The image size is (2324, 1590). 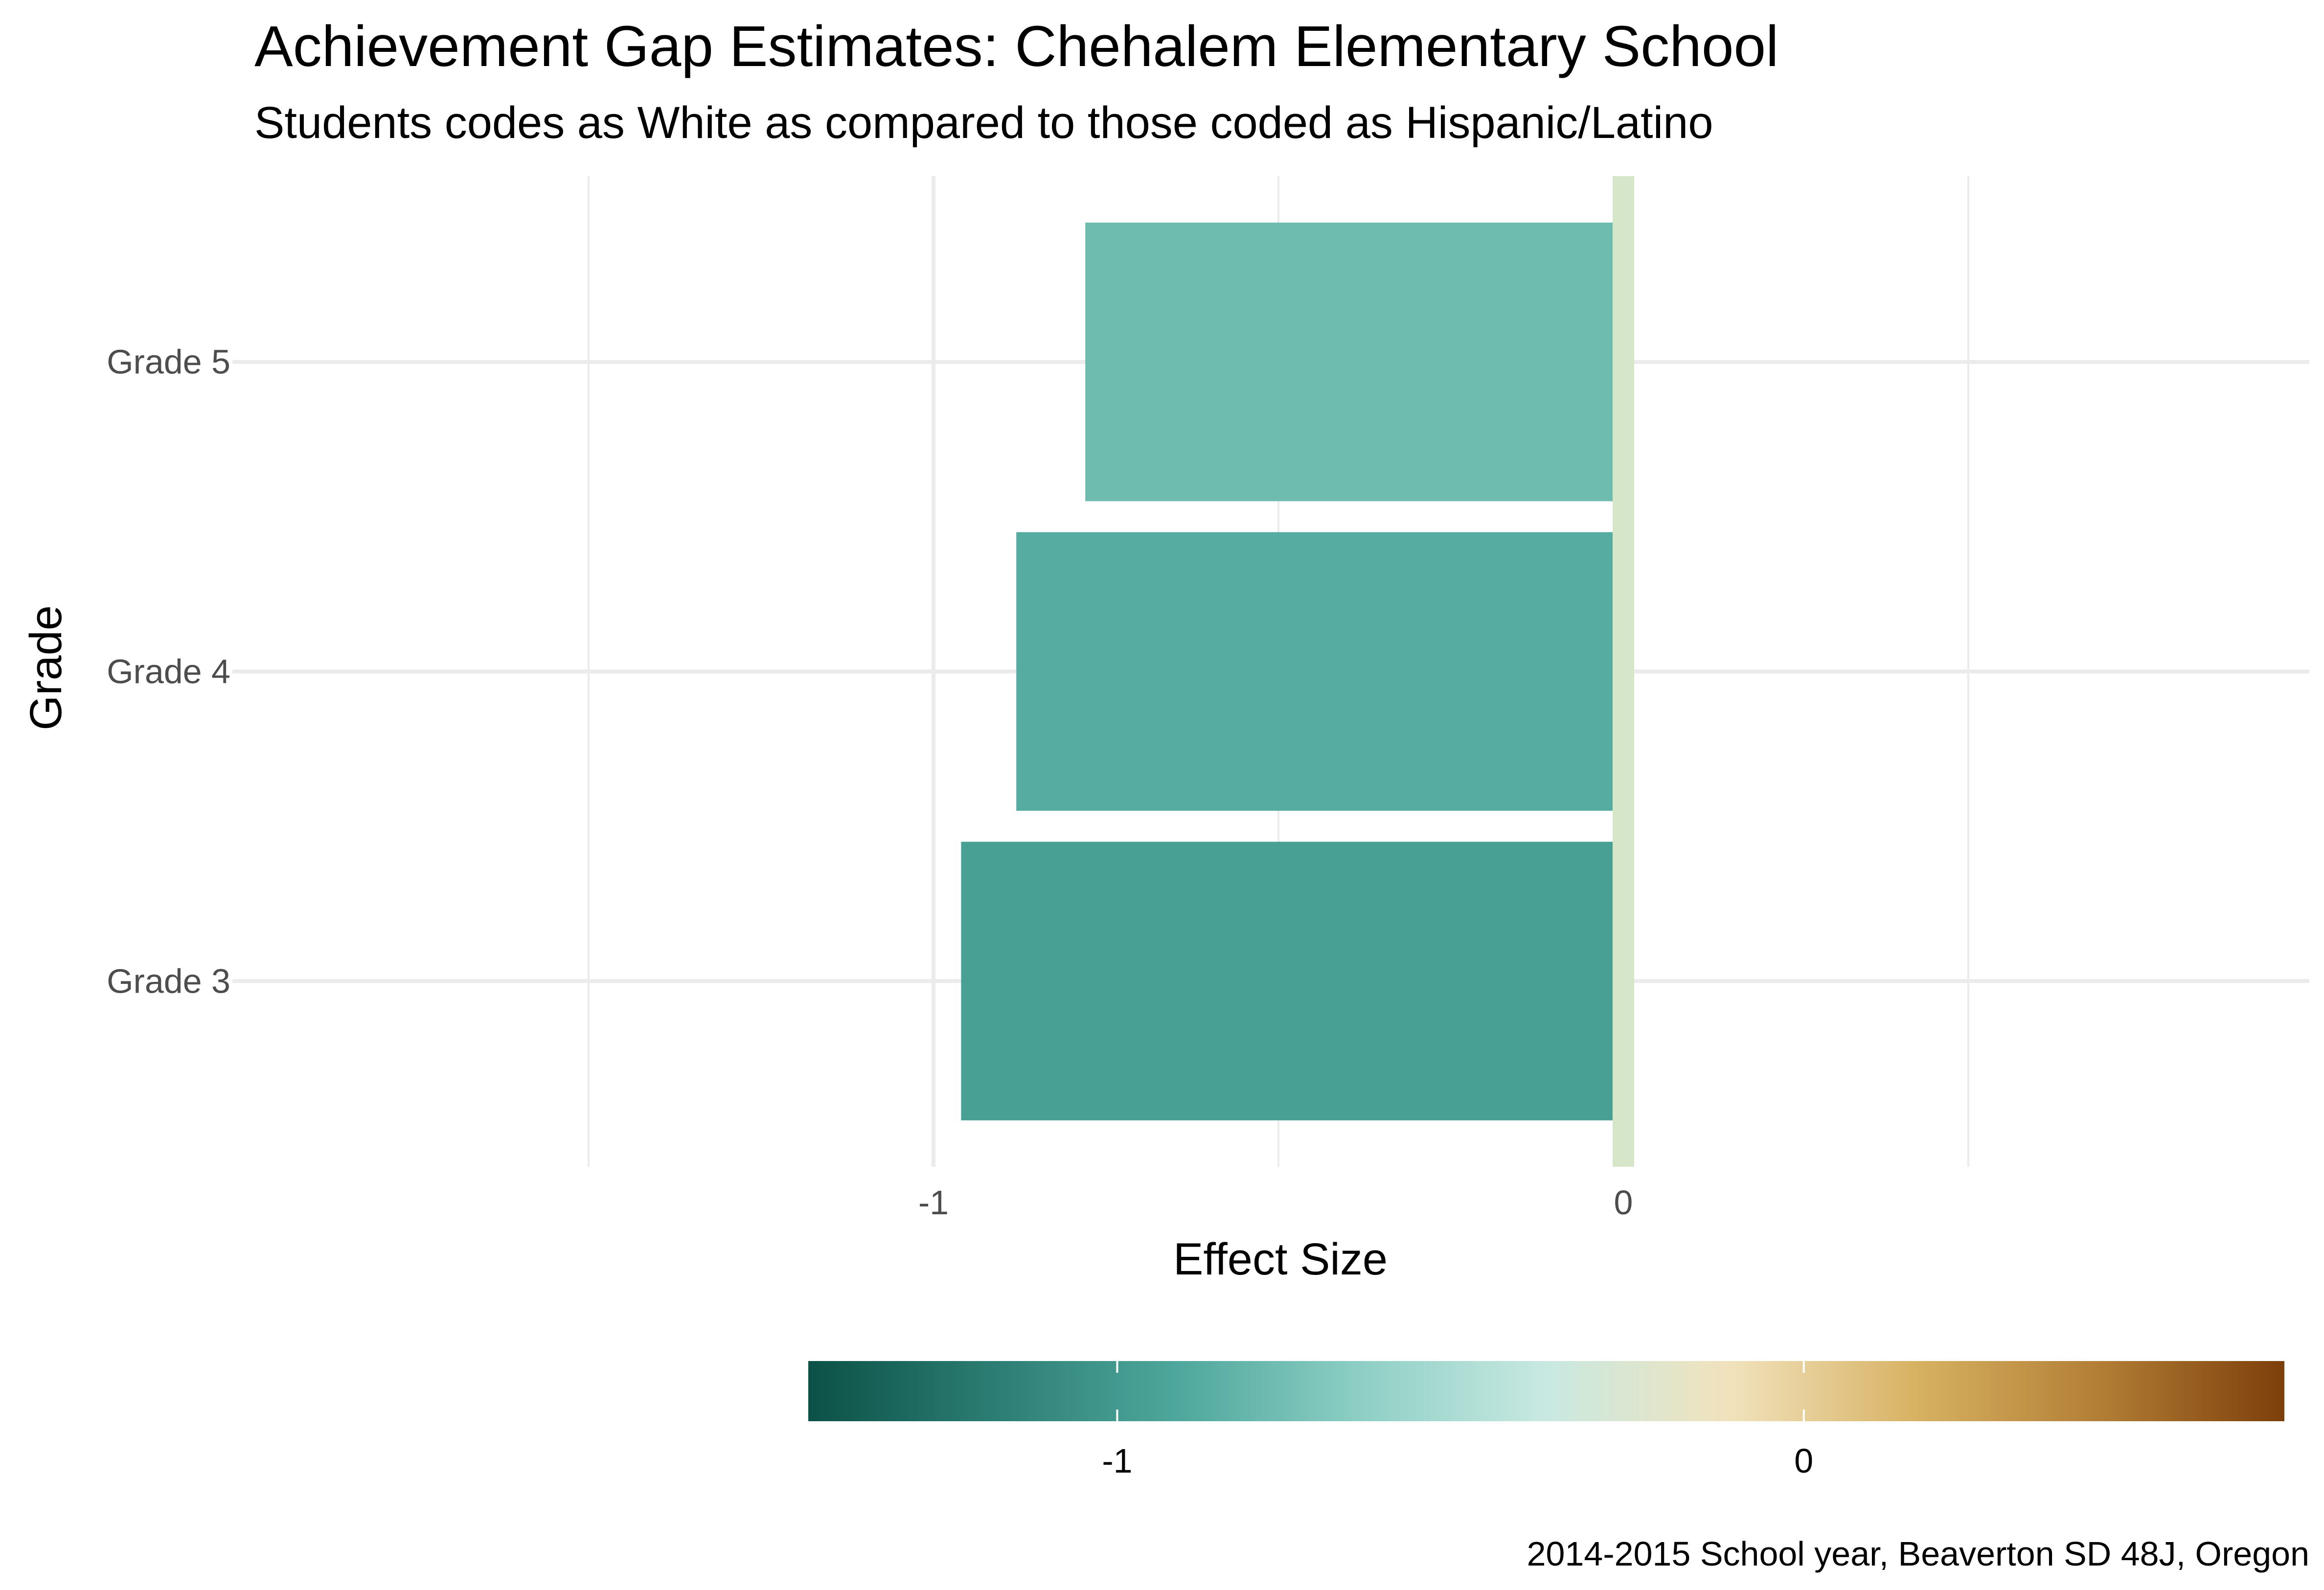 I want to click on x-tick-label: 0, so click(x=1623, y=1203).